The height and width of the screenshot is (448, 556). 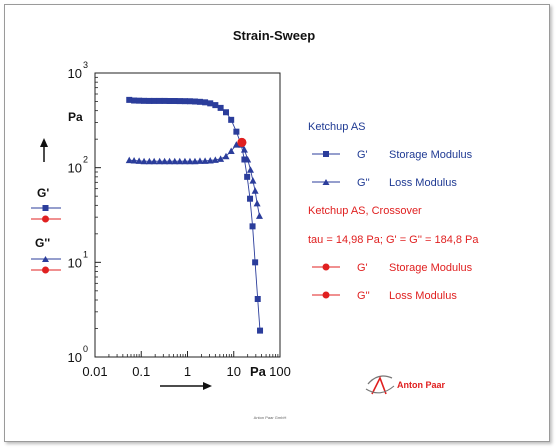 I want to click on left-key-g2-label: G'', so click(x=42, y=243).